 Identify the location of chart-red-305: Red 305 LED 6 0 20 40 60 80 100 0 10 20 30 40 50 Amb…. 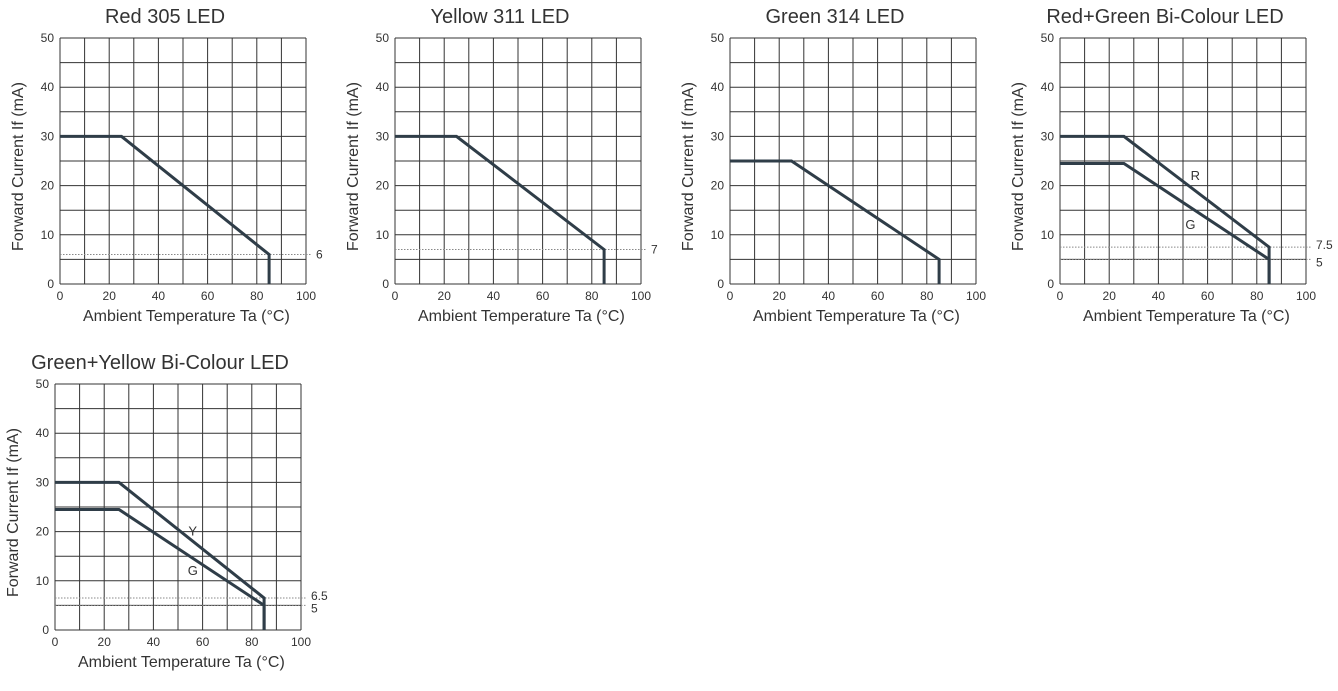
(165, 172).